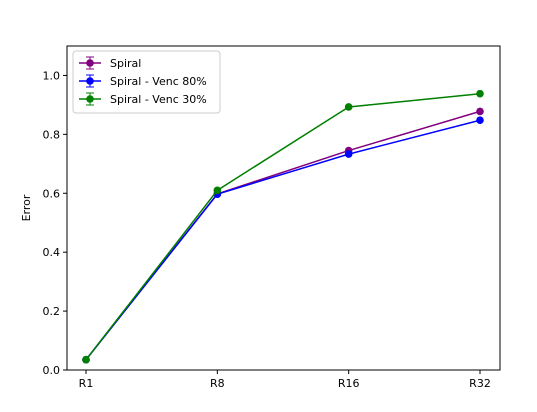  Describe the element at coordinates (52, 252) in the screenshot. I see `y-tick-label: 0.4` at that location.